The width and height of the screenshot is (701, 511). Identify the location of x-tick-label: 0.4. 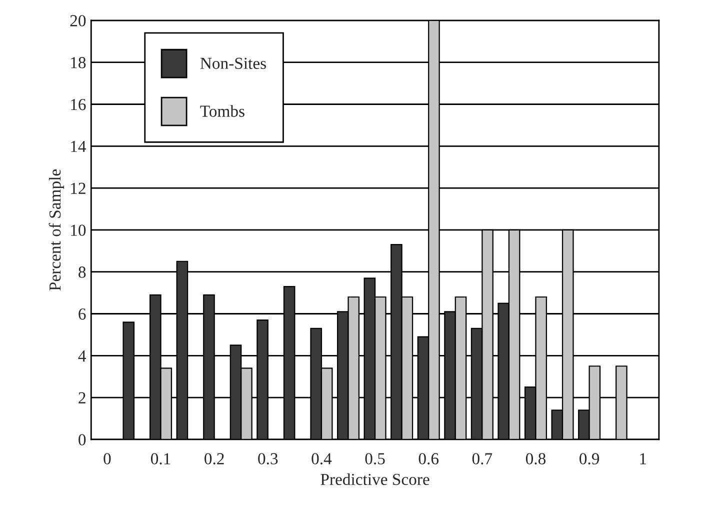
(322, 458).